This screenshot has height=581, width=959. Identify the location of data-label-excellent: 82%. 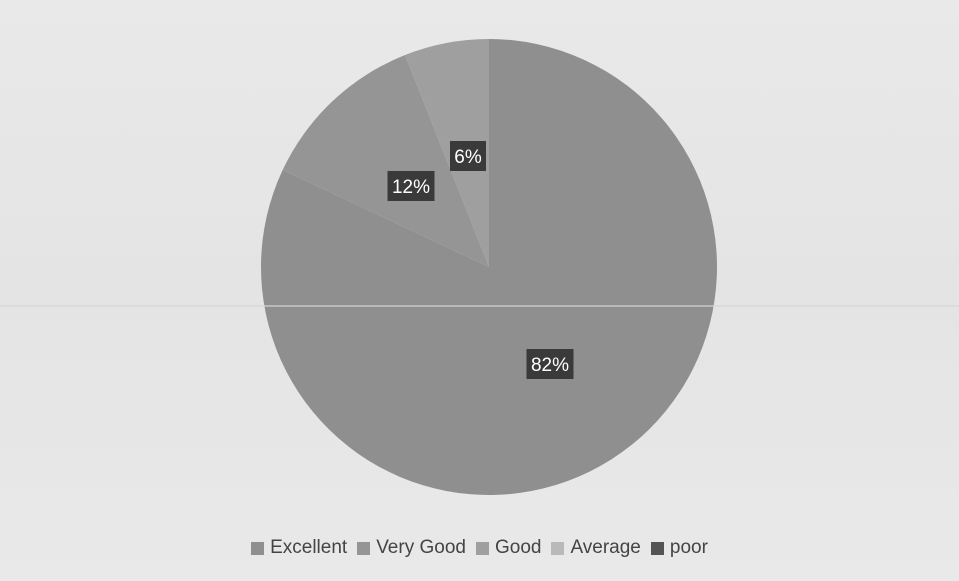
(550, 364).